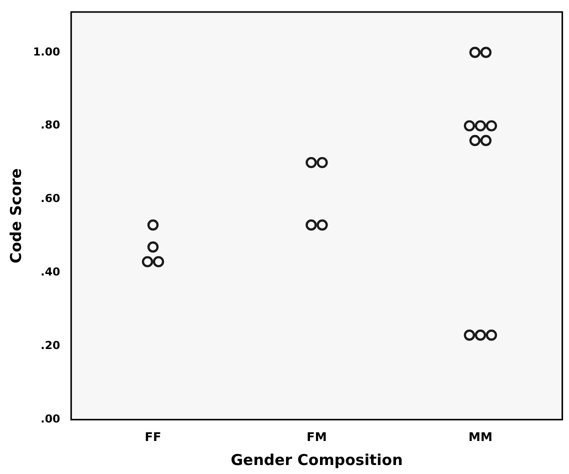 The image size is (569, 474). What do you see at coordinates (15, 216) in the screenshot?
I see `y-axis-title: Code Score` at bounding box center [15, 216].